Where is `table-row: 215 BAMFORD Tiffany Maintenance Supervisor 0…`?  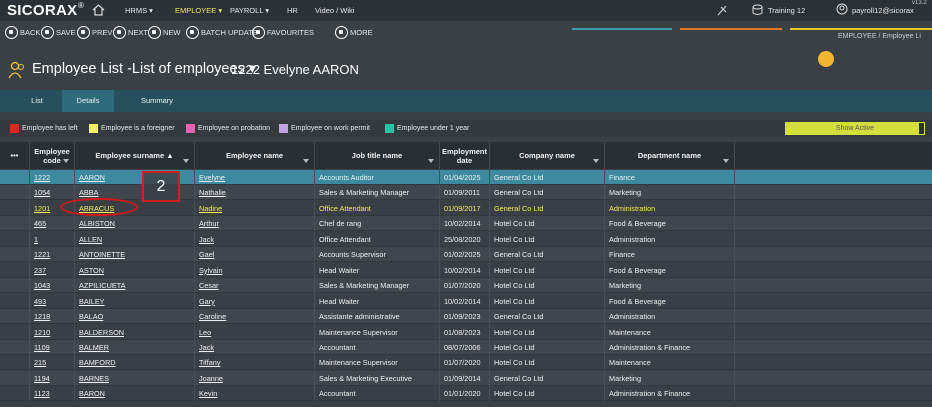
table-row: 215 BAMFORD Tiffany Maintenance Supervisor 0… is located at coordinates (466, 363).